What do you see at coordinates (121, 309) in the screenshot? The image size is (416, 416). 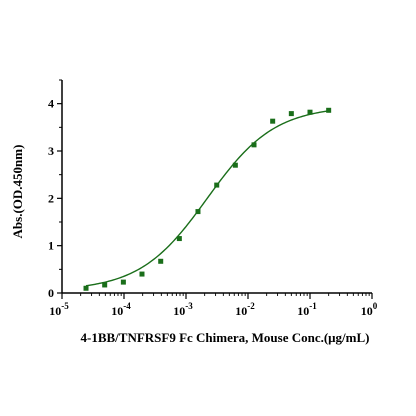 I see `x-tick-label: 10⁻⁴` at bounding box center [121, 309].